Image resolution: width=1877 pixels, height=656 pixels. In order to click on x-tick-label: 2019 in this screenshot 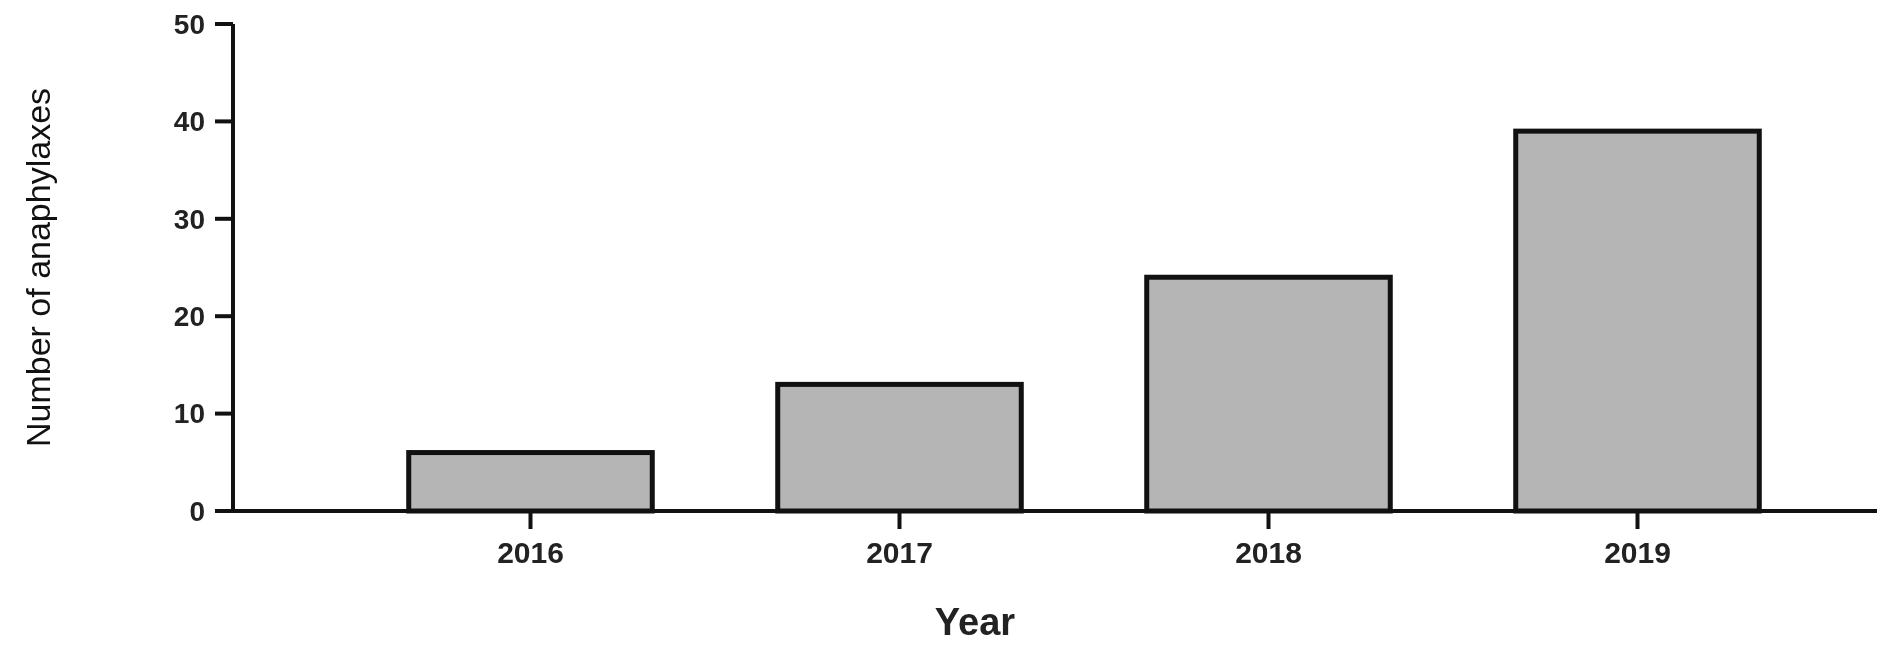, I will do `click(1637, 552)`.